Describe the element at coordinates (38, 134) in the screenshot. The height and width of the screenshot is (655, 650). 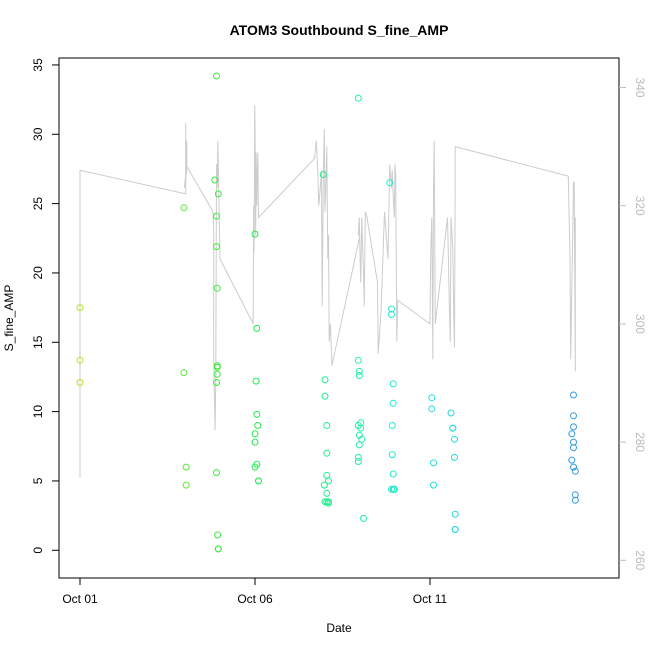
I see `y-tick-label: 30` at that location.